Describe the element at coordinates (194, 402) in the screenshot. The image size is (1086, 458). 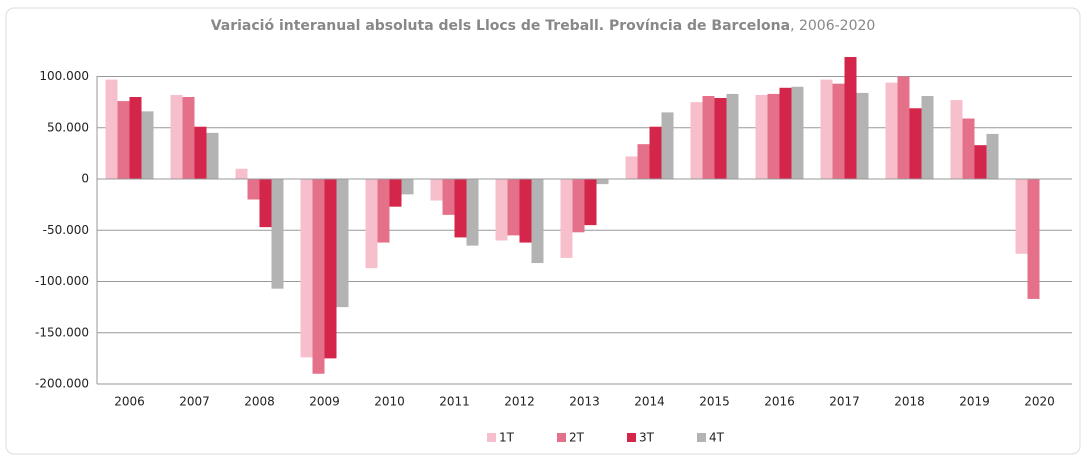
I see `x-tick-label: 2007` at that location.